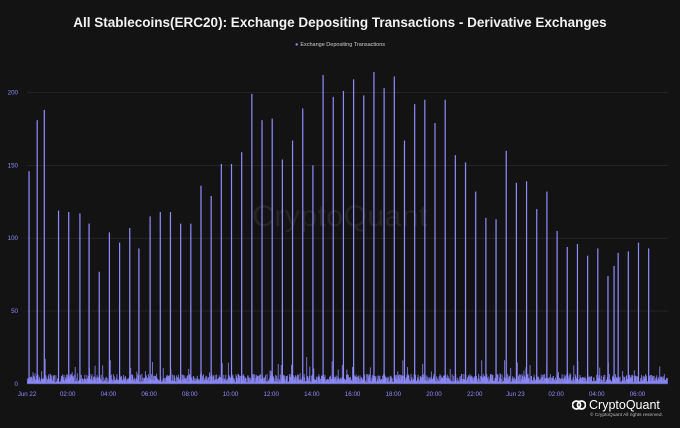 This screenshot has height=428, width=680. I want to click on x-tick-label: 12:00, so click(271, 394).